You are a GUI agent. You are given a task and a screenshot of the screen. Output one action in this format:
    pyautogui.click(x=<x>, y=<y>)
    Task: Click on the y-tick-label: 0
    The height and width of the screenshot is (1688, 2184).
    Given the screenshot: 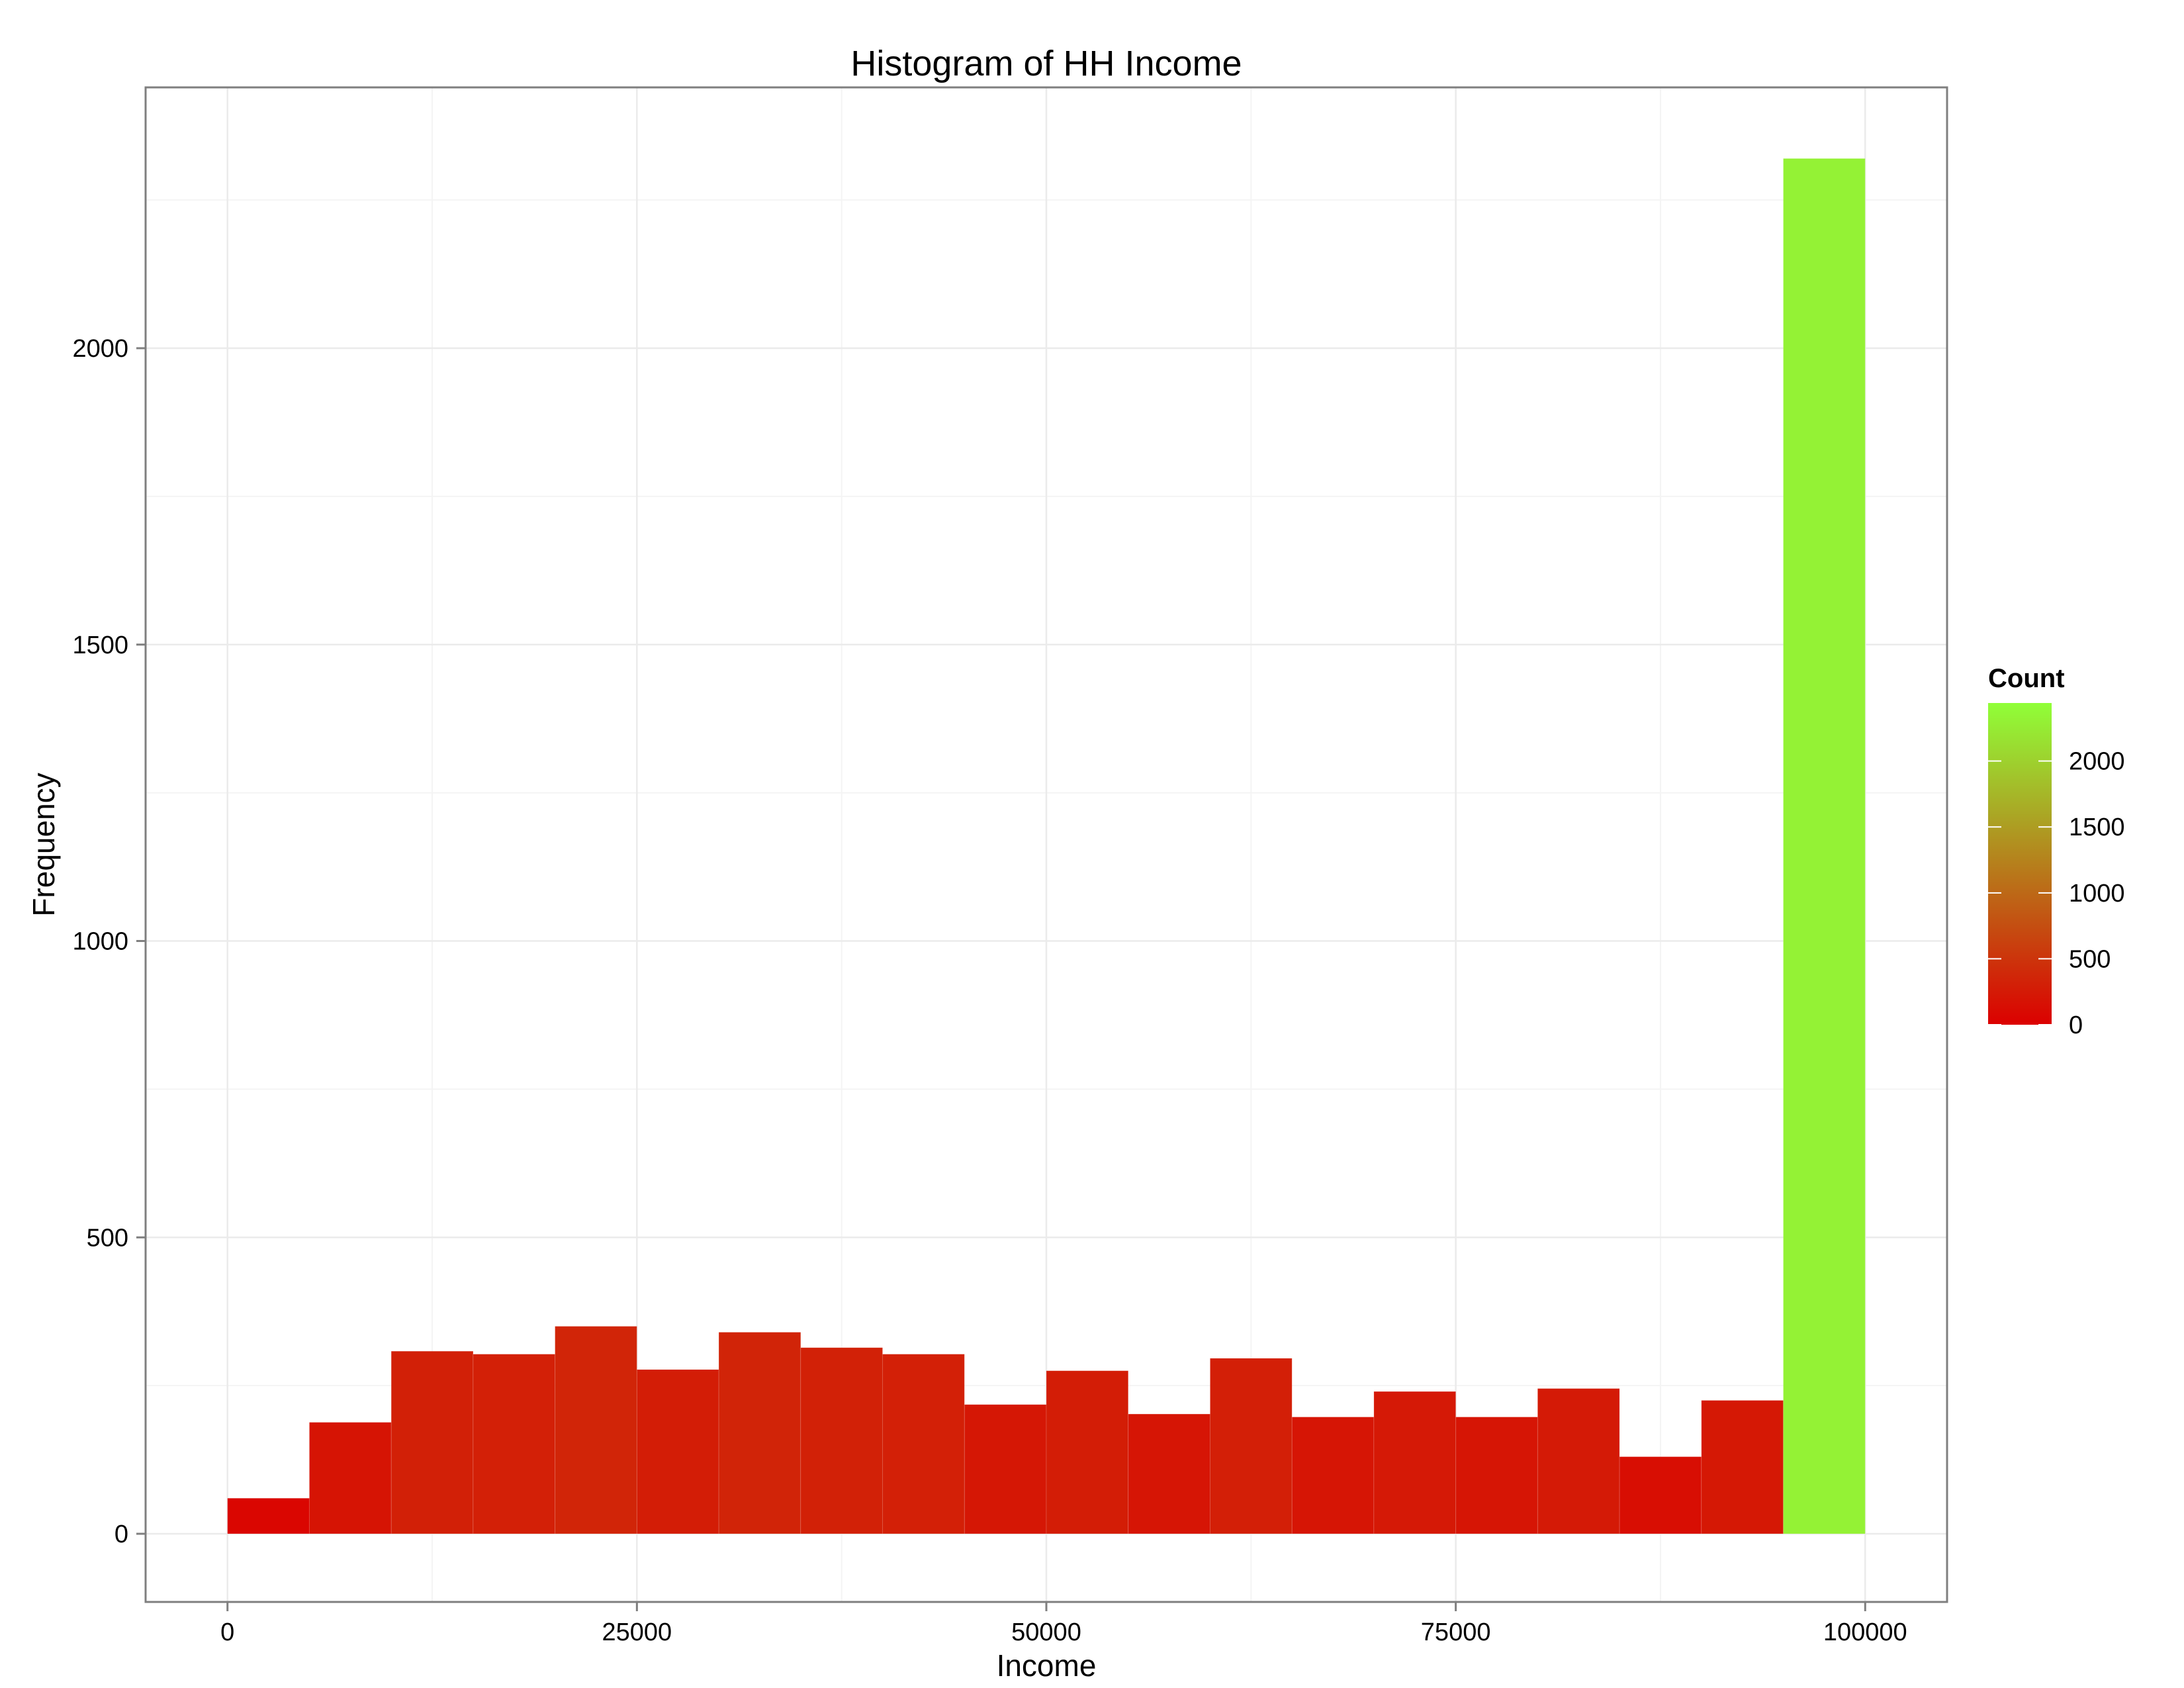 What is the action you would take?
    pyautogui.click(x=121, y=1534)
    